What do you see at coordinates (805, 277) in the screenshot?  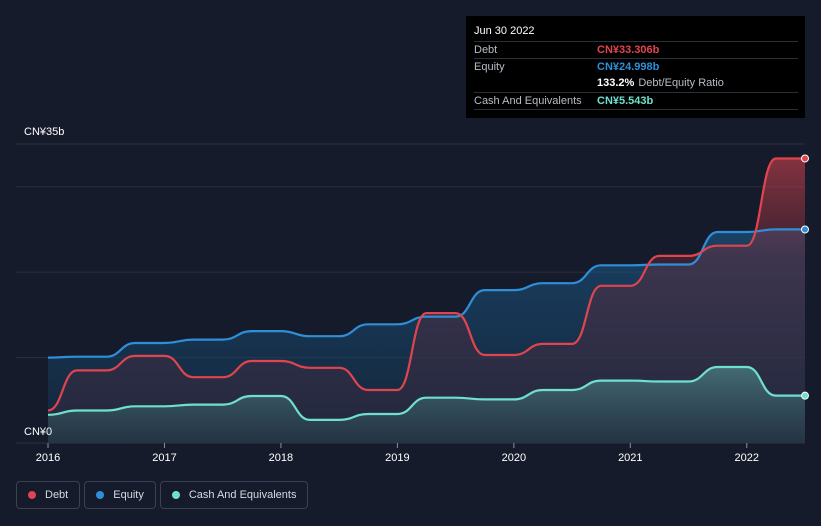 I see `series-end-markers` at bounding box center [805, 277].